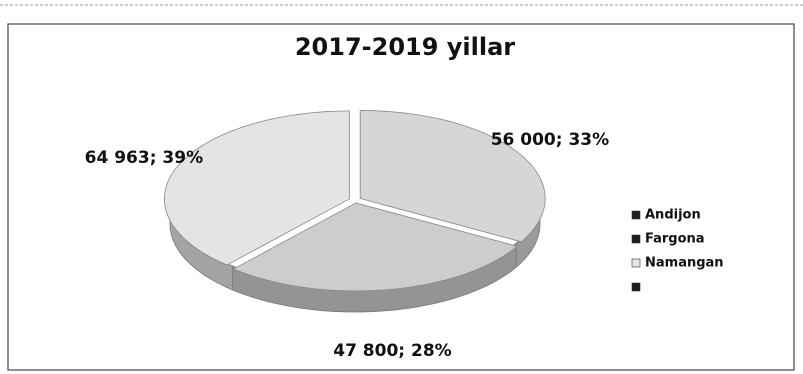  Describe the element at coordinates (144, 158) in the screenshot. I see `data-label: 64 963; 39%` at that location.